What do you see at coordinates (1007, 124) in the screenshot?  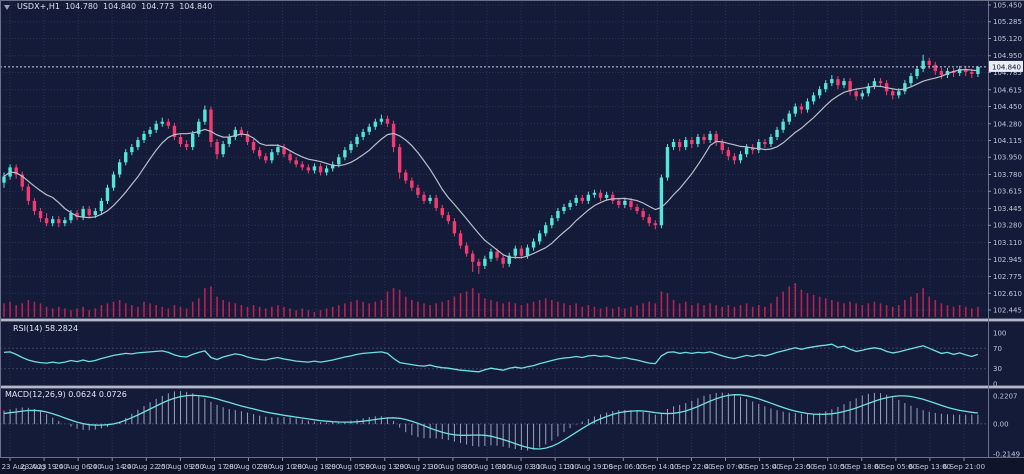 I see `svg-text: 104.280` at bounding box center [1007, 124].